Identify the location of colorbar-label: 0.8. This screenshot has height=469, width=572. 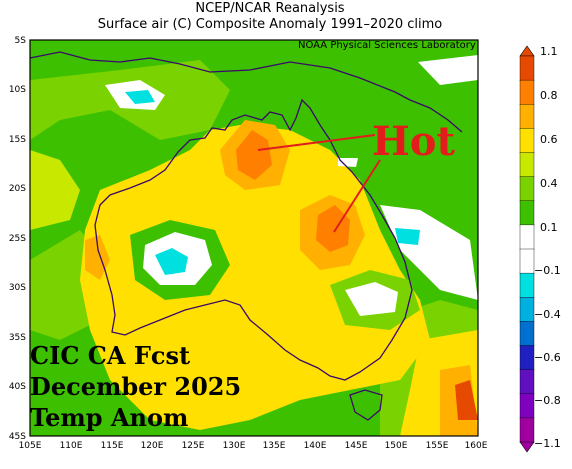
(549, 95).